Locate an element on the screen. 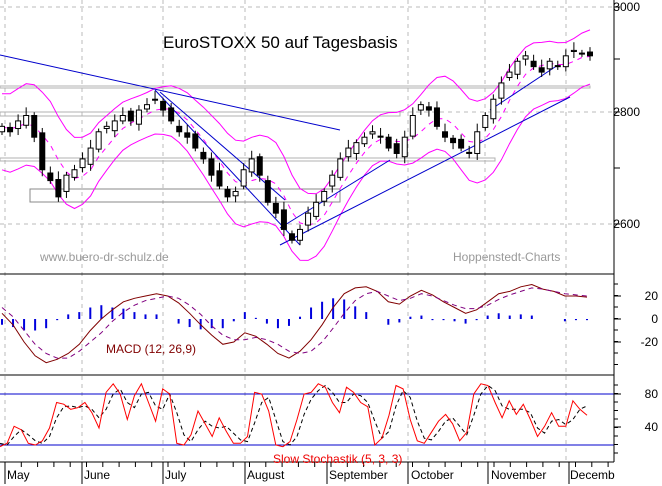 The width and height of the screenshot is (662, 486). stoch-label: Slow Stochastik (5, 3, 3) is located at coordinates (338, 459).